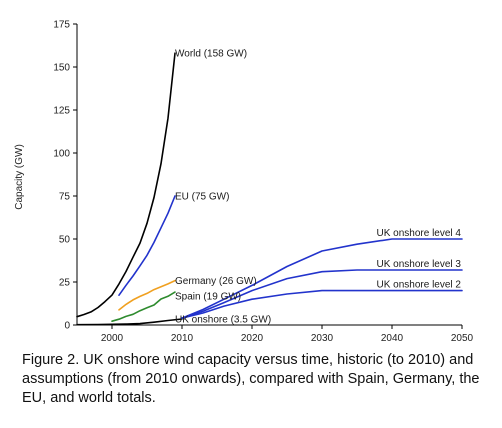  Describe the element at coordinates (129, 322) in the screenshot. I see `series-line-uk-onshore-3-5-gw` at that location.